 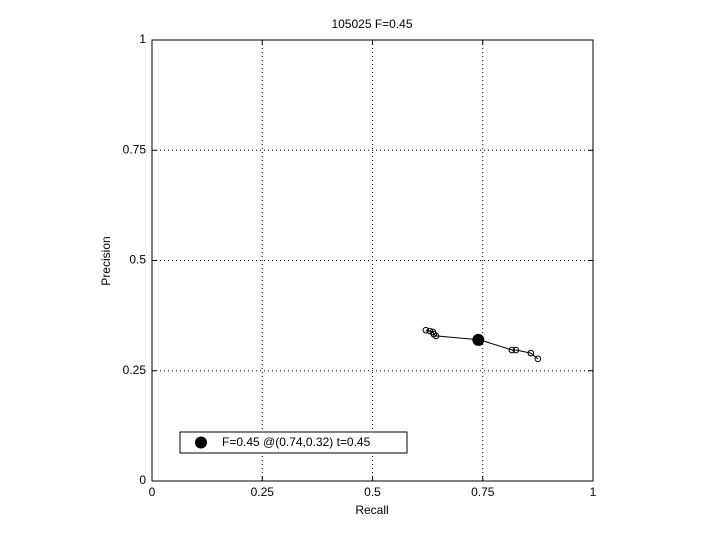 I want to click on pr-curve, so click(x=482, y=344).